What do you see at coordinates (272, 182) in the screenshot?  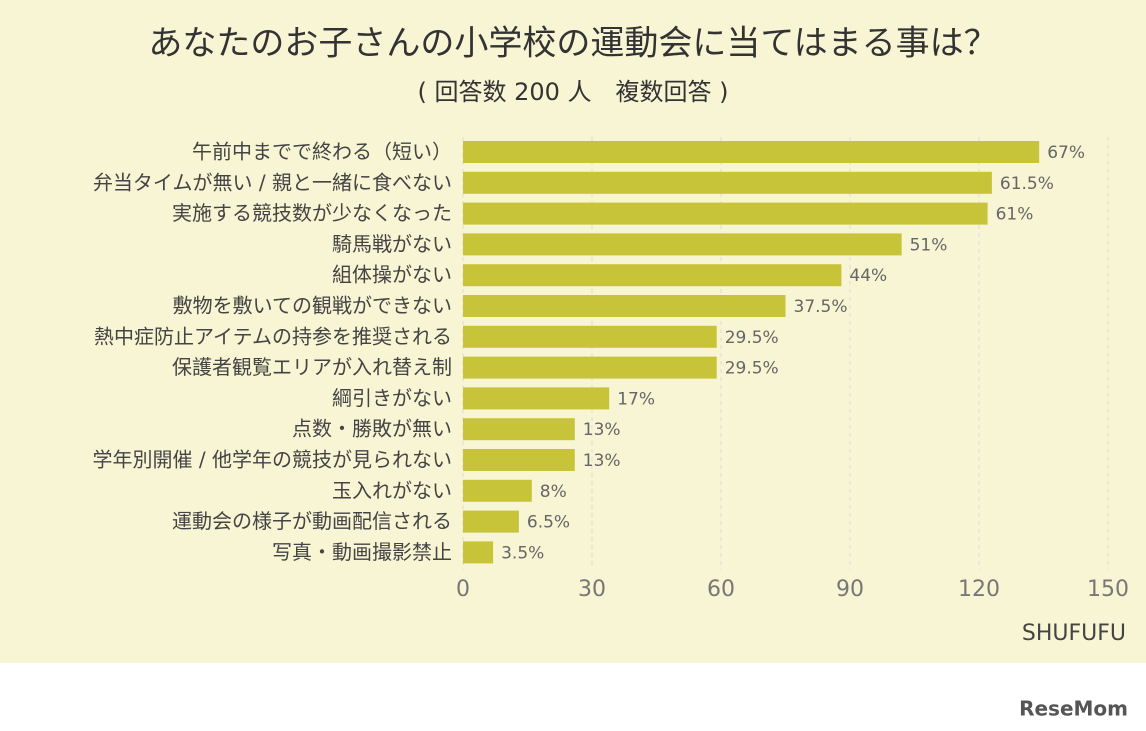 I see `y-tick-label: 弁当タイムが無い / 親と一緒に食べない` at bounding box center [272, 182].